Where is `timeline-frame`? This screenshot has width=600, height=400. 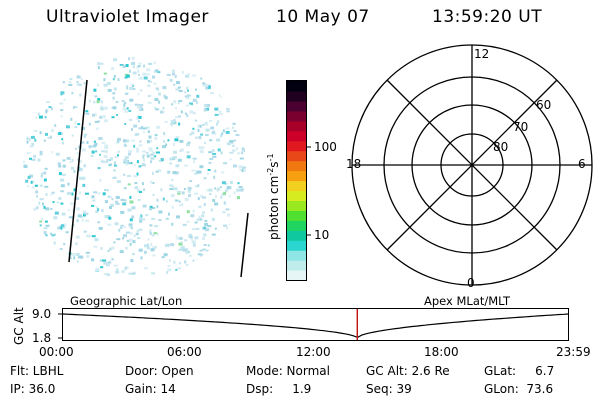 timeline-frame is located at coordinates (315, 324).